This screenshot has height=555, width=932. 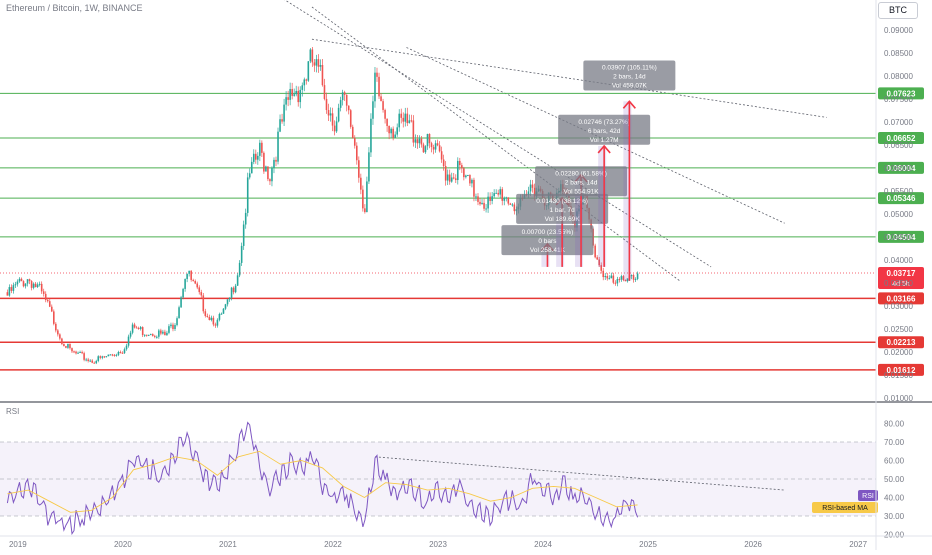 I want to click on rsi-ma-badge-label: RSI-based MA, so click(x=845, y=508).